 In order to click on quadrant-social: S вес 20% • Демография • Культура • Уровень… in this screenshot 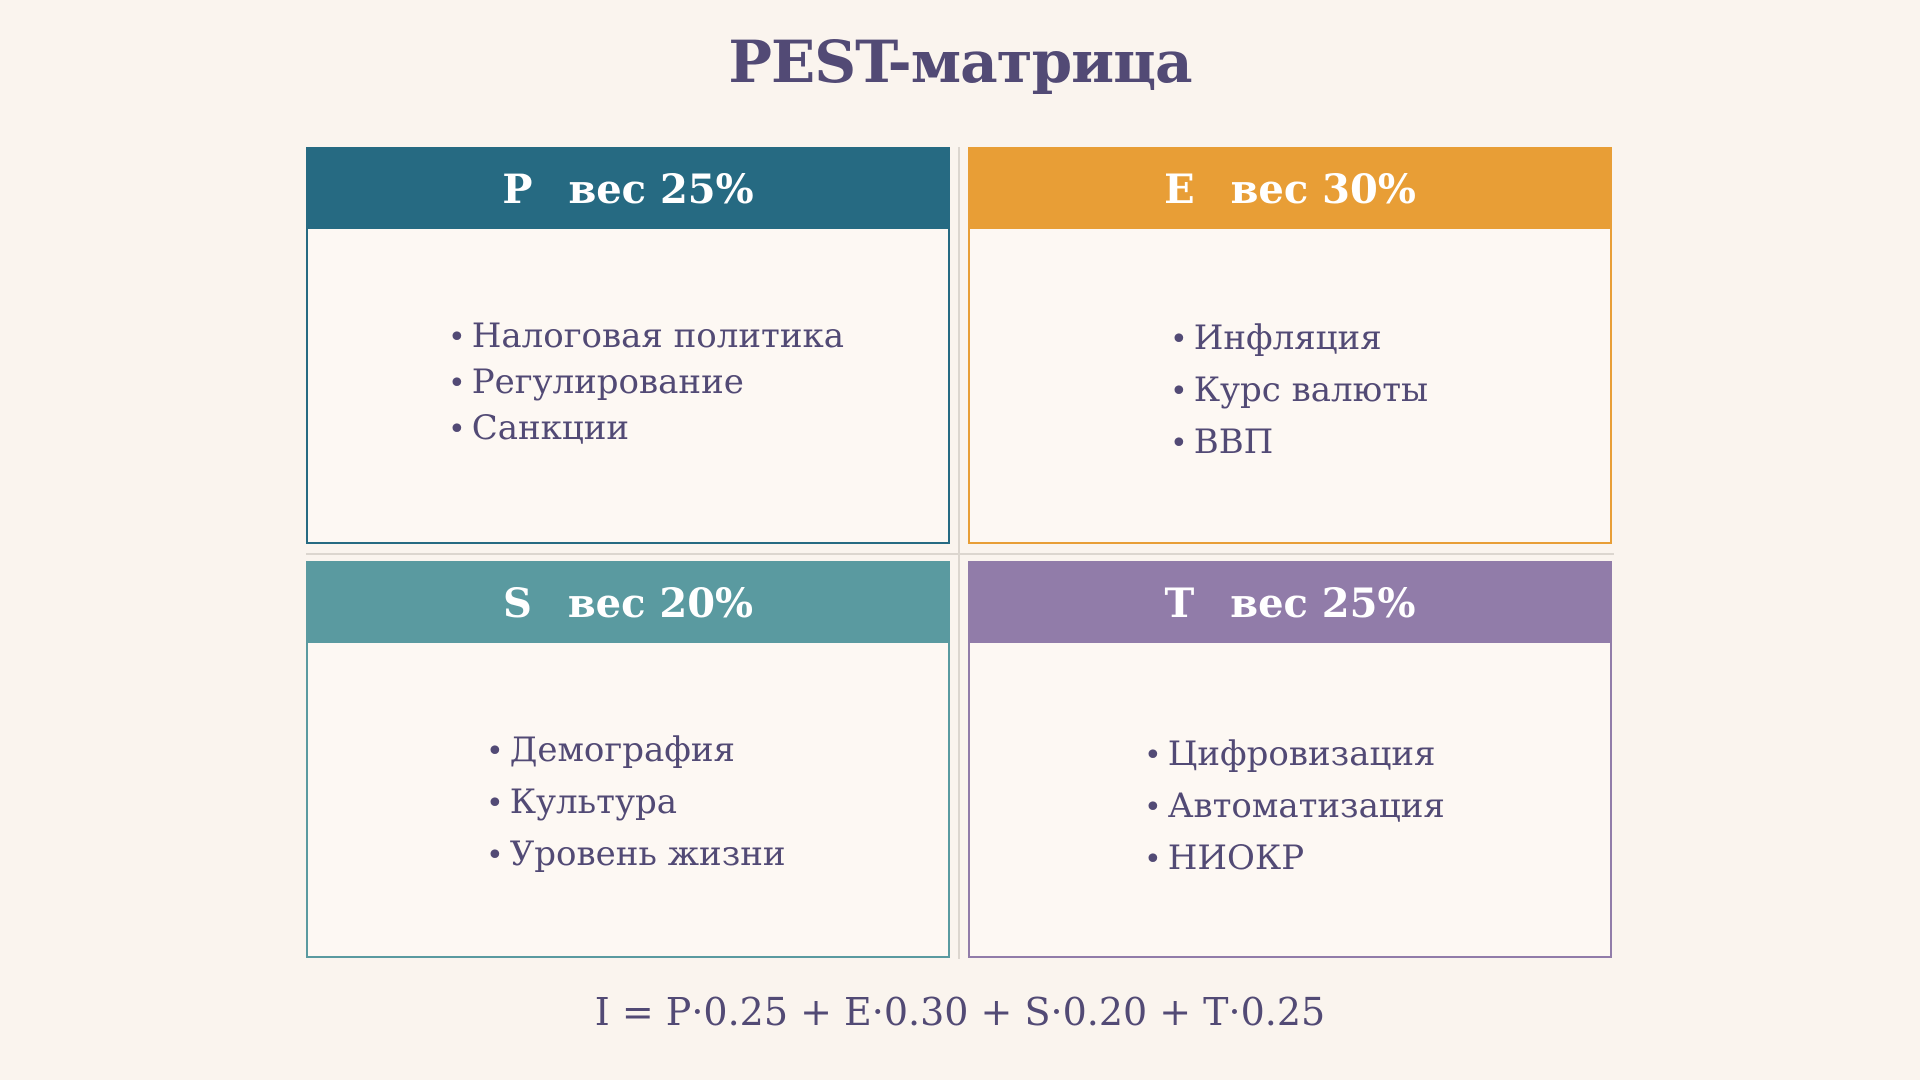, I will do `click(628, 759)`.